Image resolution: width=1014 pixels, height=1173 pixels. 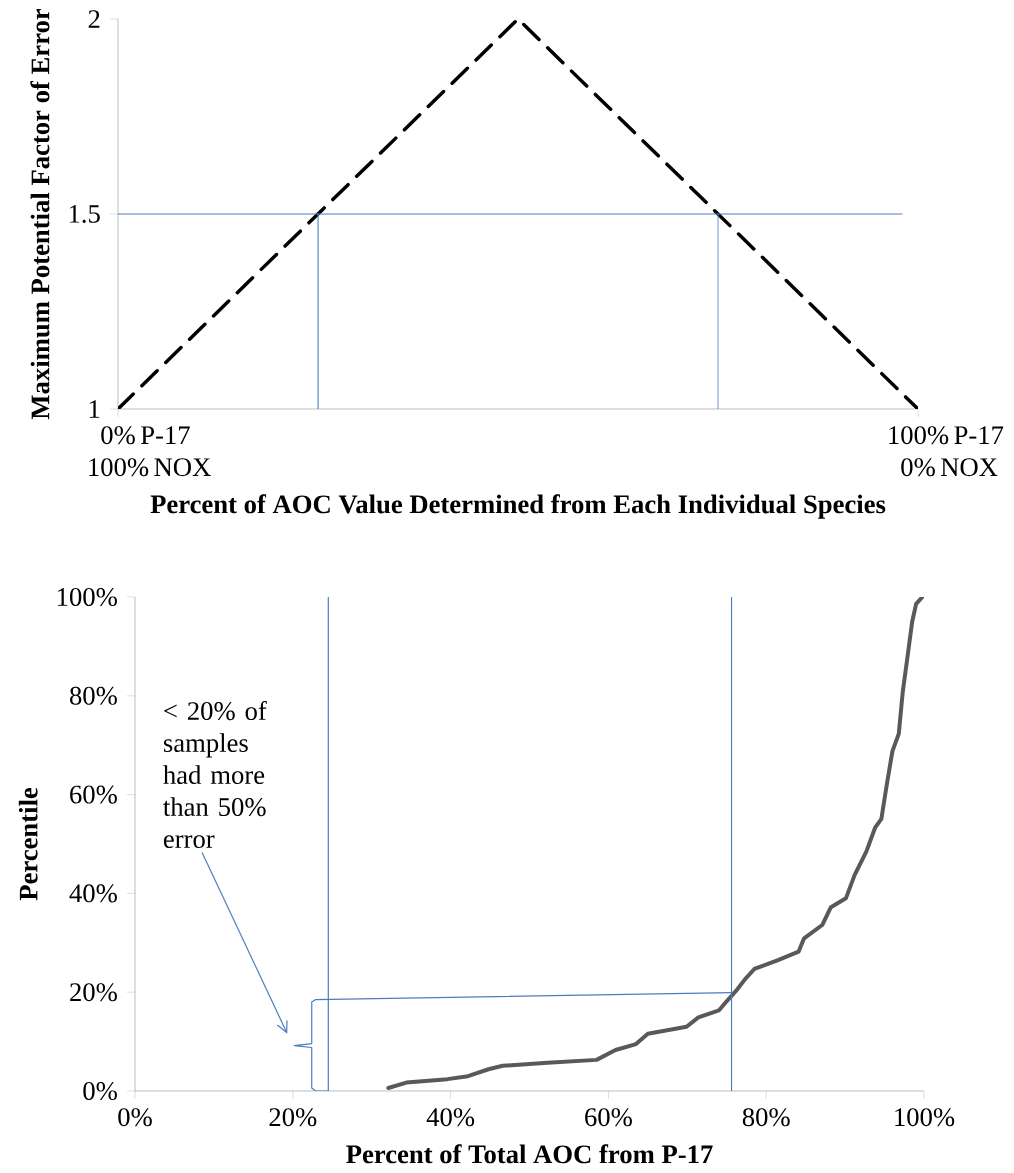 I want to click on x-tick-label: 100%, so click(x=925, y=1117).